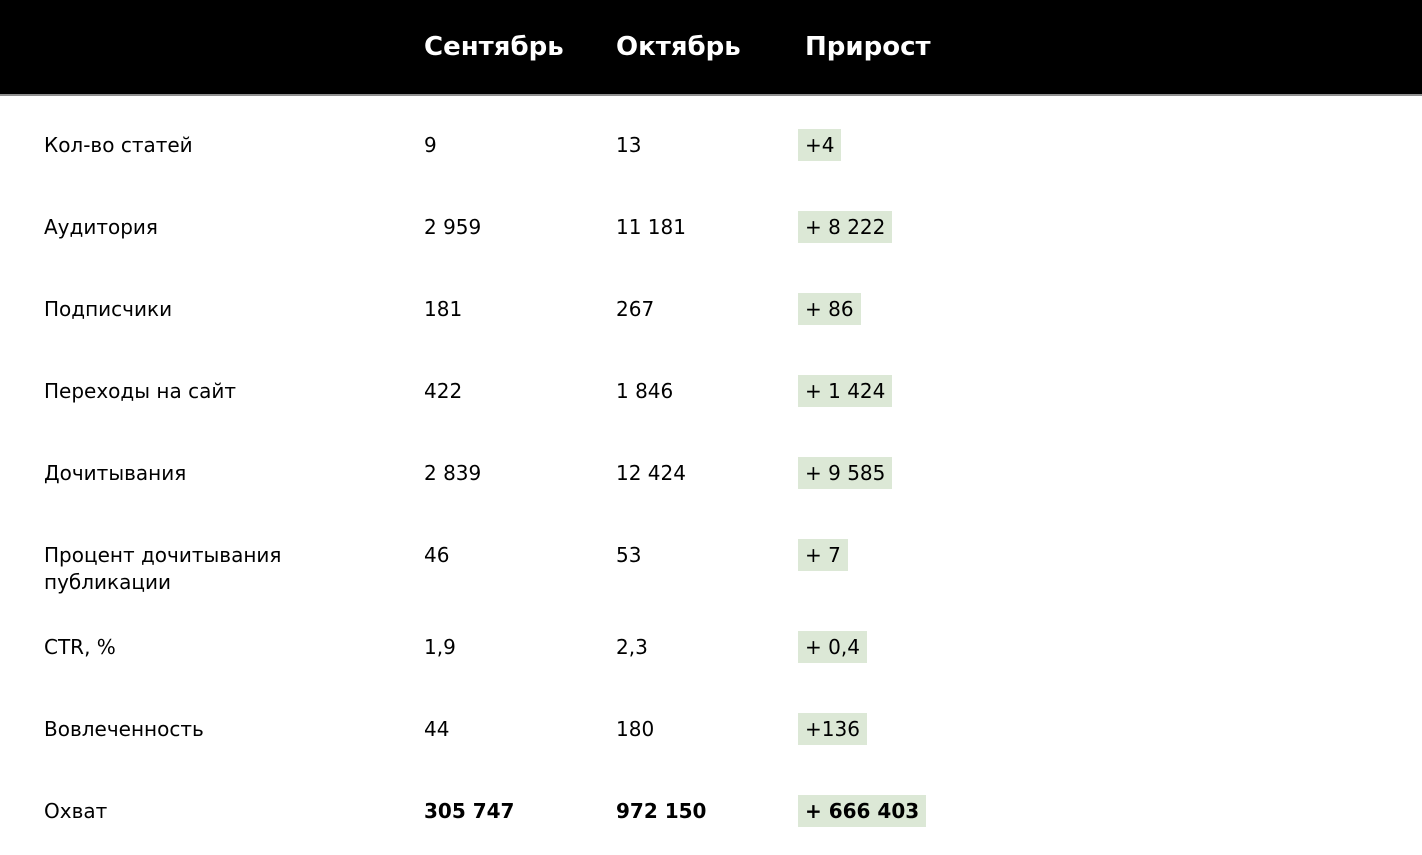 Image resolution: width=1422 pixels, height=855 pixels. I want to click on metric-label: Кол-во статей, so click(118, 145).